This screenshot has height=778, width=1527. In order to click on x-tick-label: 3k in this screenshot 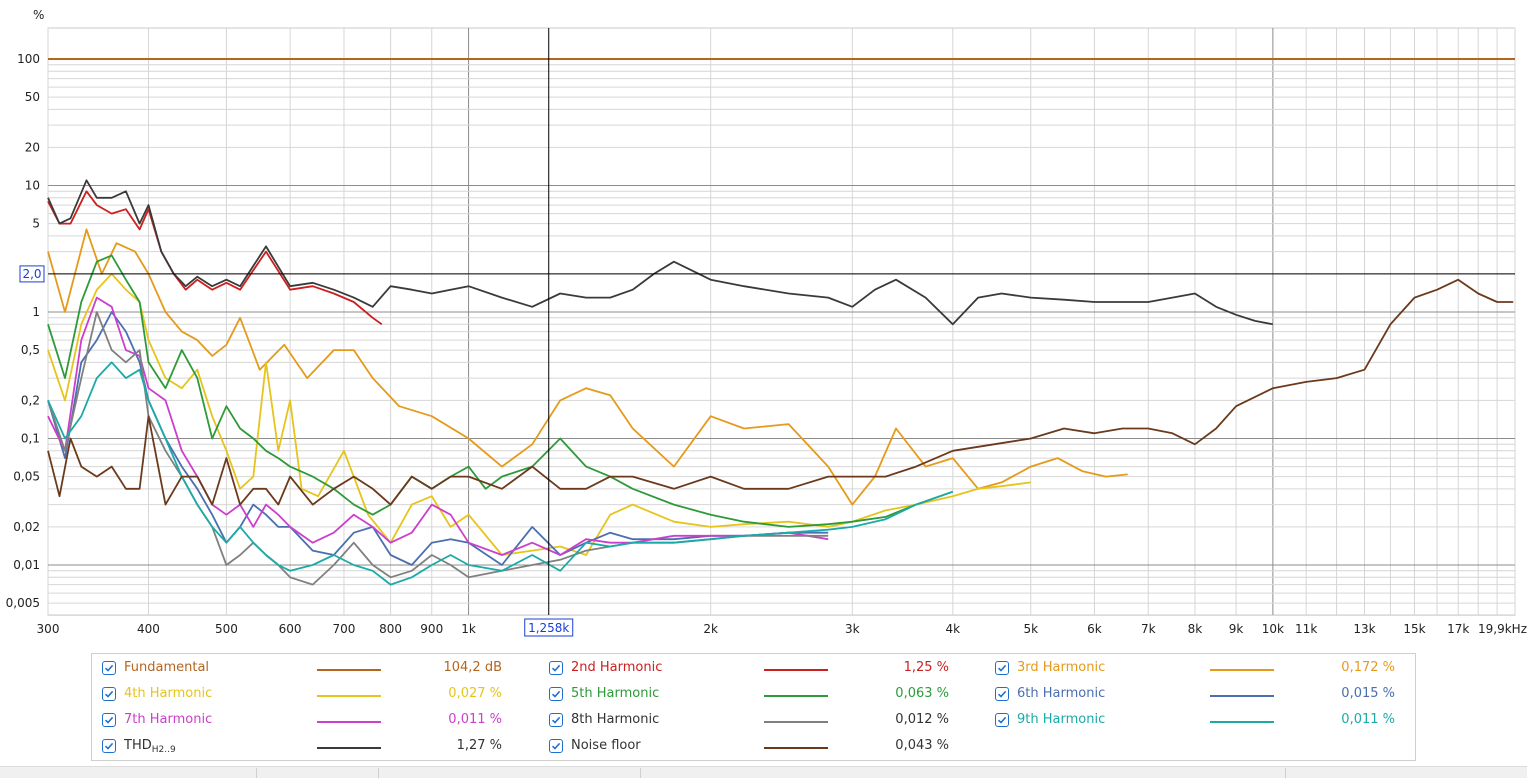, I will do `click(852, 629)`.